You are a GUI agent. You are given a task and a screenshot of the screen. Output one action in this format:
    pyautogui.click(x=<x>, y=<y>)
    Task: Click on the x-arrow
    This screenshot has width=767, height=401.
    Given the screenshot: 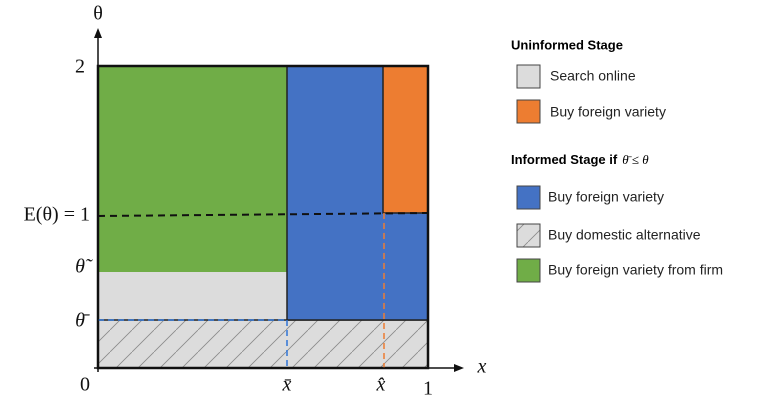 What is the action you would take?
    pyautogui.click(x=459, y=368)
    